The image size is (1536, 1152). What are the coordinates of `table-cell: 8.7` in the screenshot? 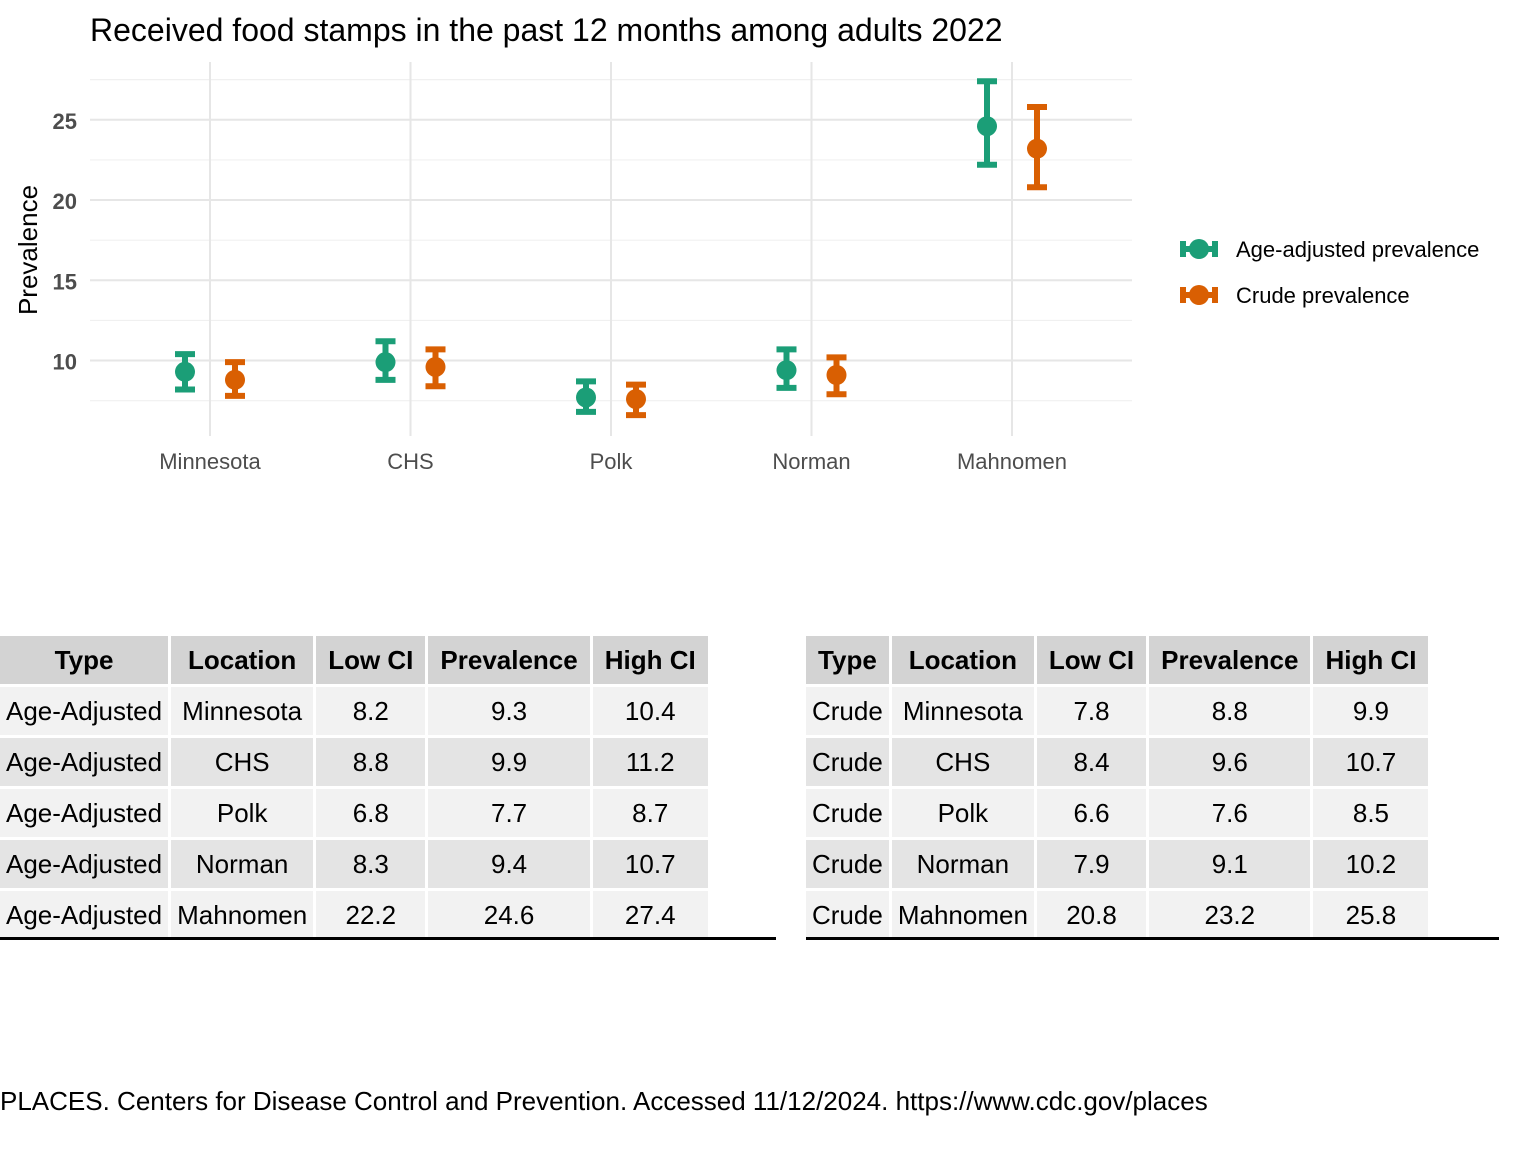 It's located at (650, 813).